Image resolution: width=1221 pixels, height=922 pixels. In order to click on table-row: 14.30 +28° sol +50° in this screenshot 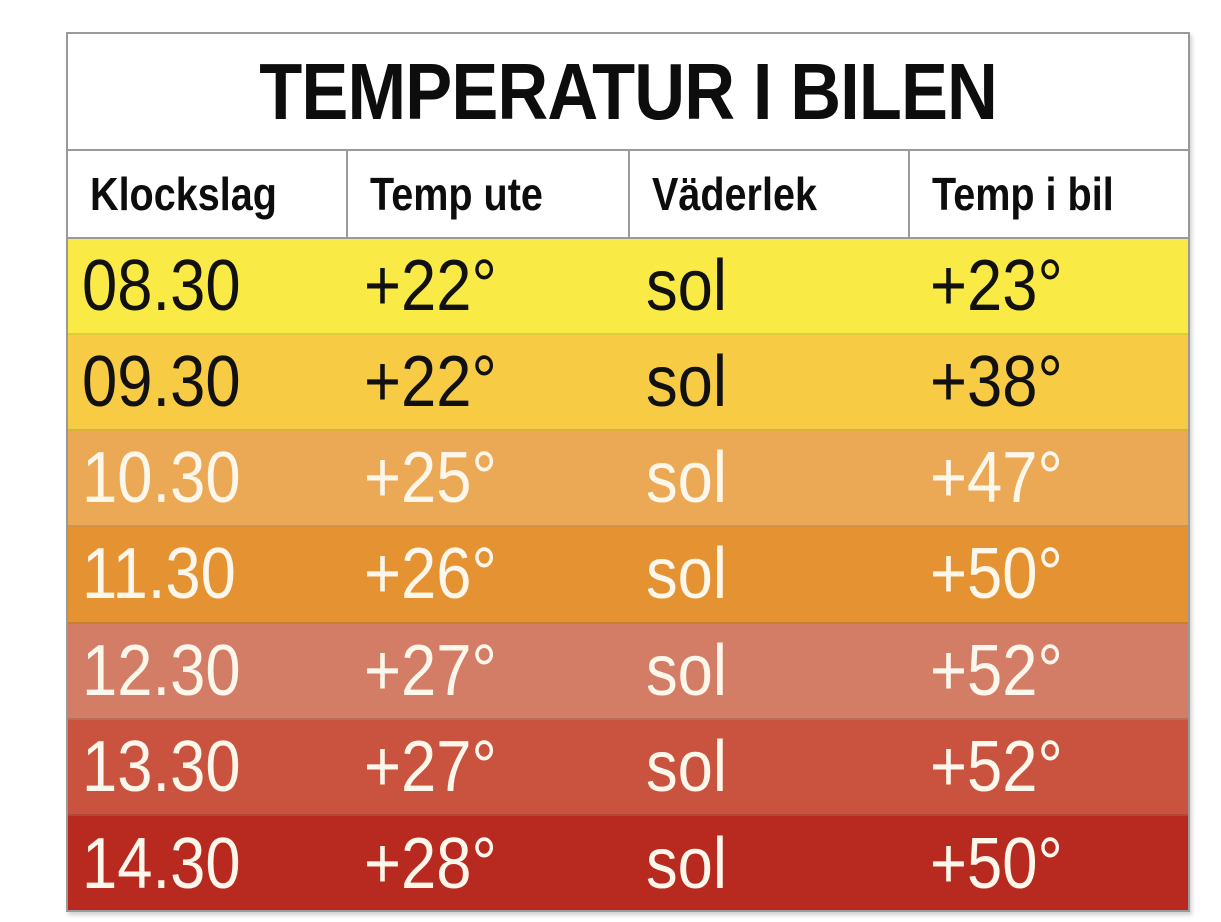, I will do `click(628, 862)`.